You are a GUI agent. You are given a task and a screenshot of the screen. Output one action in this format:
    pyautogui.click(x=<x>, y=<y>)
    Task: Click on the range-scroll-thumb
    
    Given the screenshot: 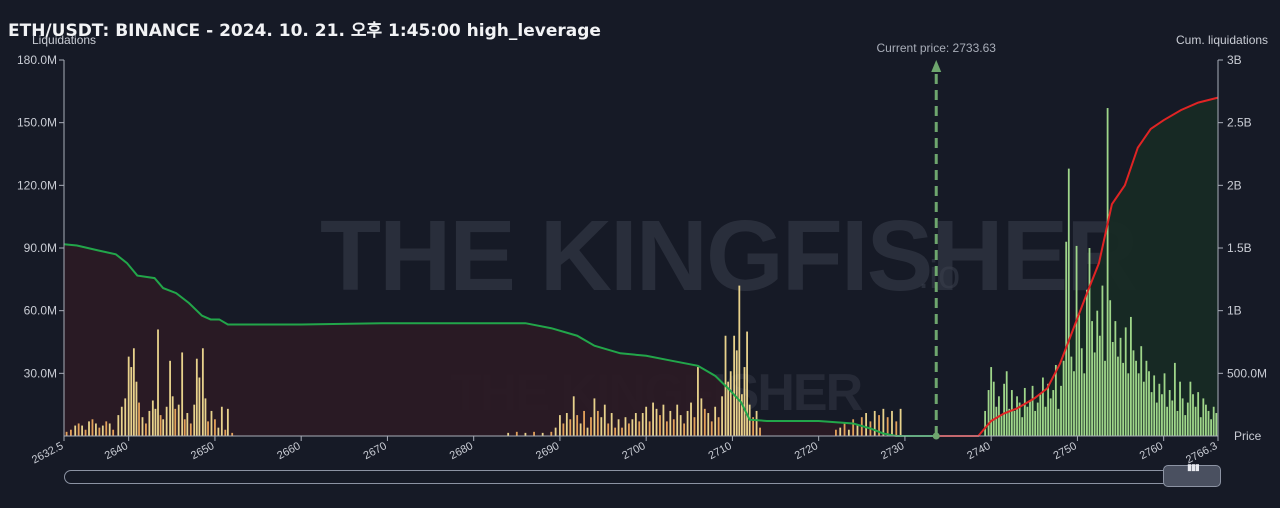 What is the action you would take?
    pyautogui.click(x=1192, y=476)
    